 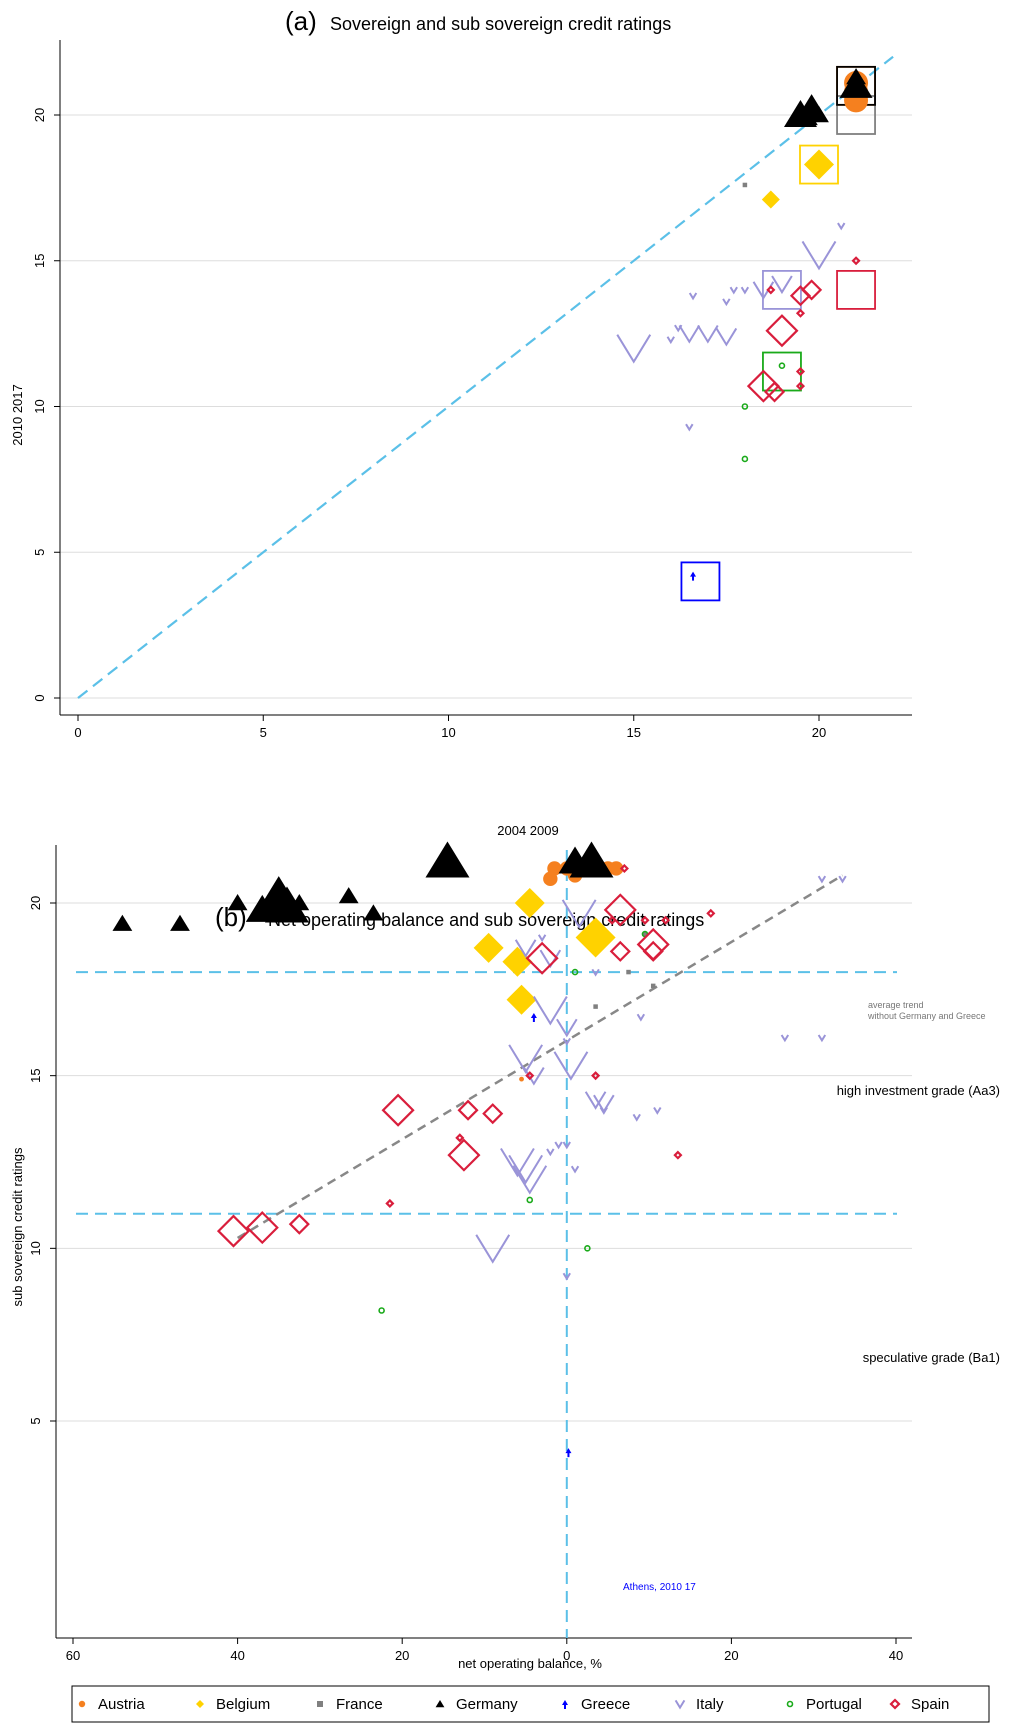 I want to click on legend-item-italy: Italy, so click(x=699, y=1704).